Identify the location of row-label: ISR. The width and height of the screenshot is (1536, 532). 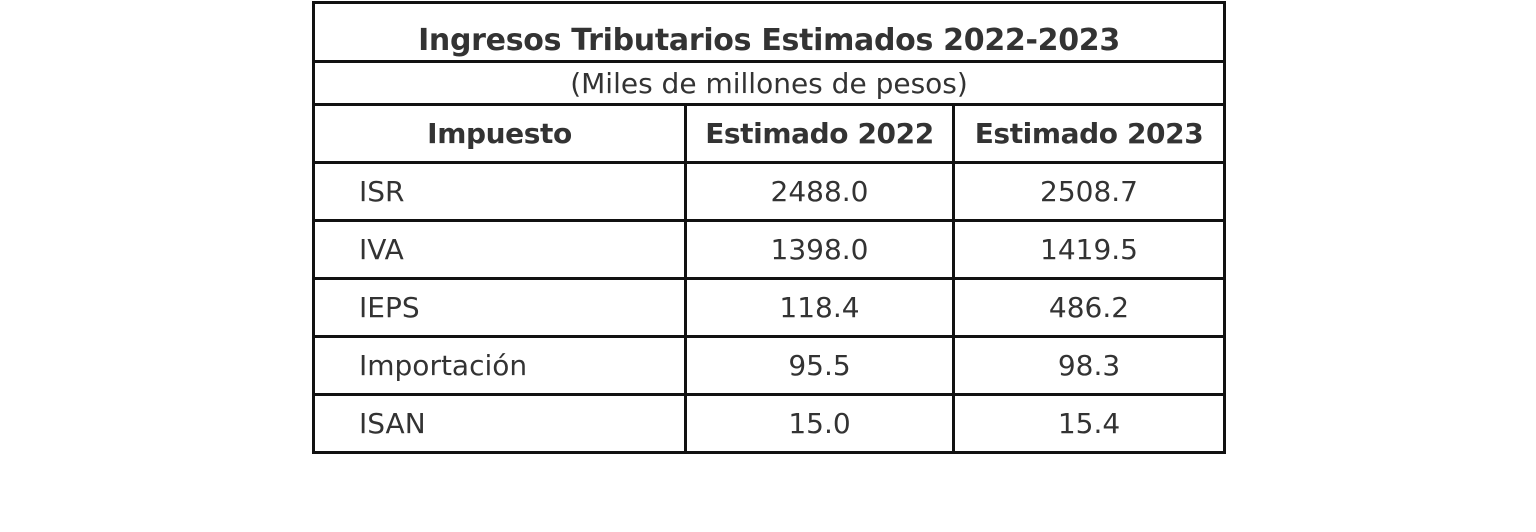
(499, 191).